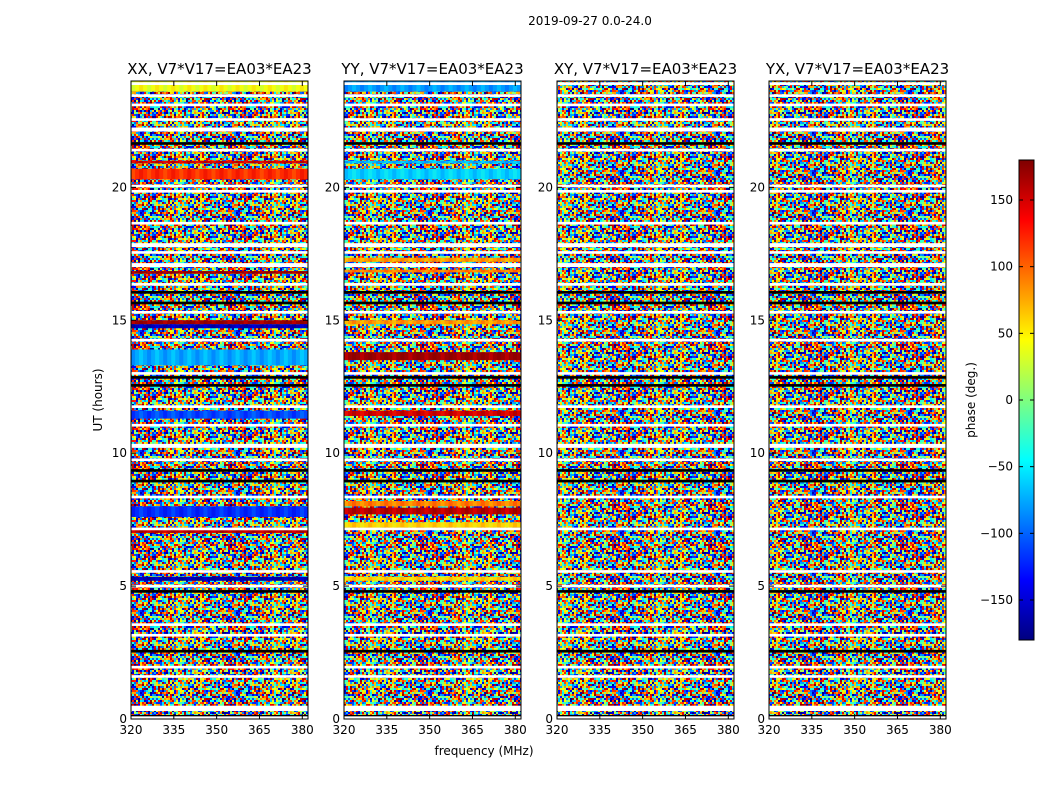  I want to click on x-tick-label: 350, so click(642, 730).